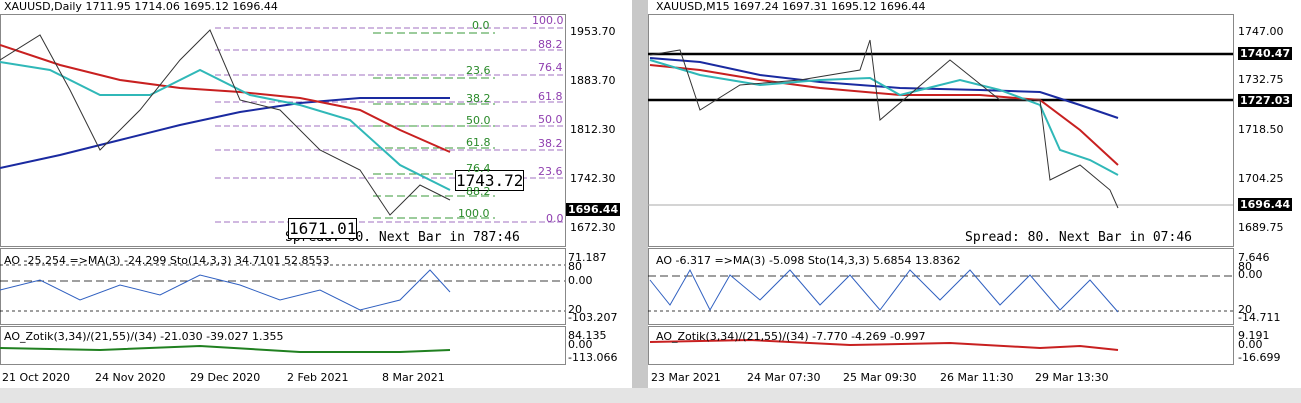 This screenshot has height=403, width=1301. Describe the element at coordinates (318, 377) in the screenshot. I see `date-label: 2 Feb 2021` at that location.